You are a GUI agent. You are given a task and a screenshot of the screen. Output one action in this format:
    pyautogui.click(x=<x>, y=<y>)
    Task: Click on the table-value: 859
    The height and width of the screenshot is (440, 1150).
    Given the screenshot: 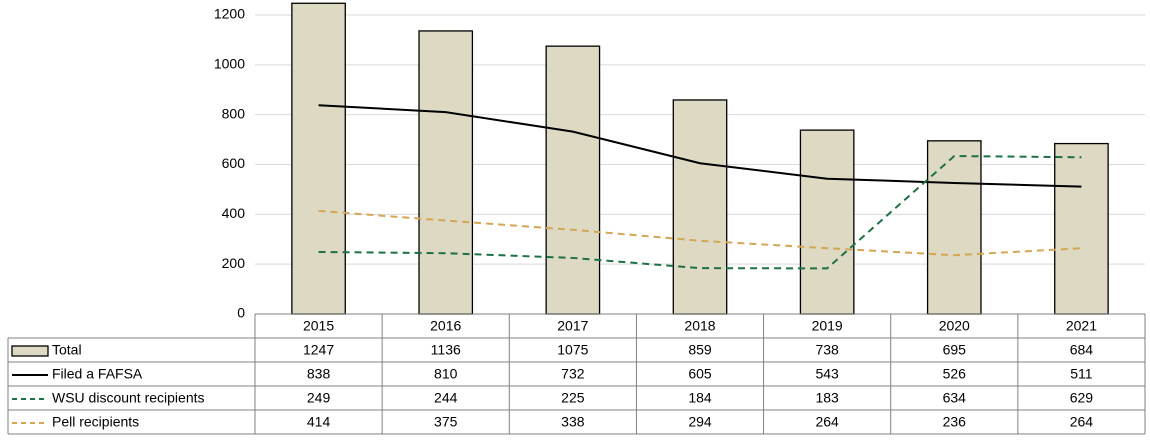 What is the action you would take?
    pyautogui.click(x=700, y=350)
    